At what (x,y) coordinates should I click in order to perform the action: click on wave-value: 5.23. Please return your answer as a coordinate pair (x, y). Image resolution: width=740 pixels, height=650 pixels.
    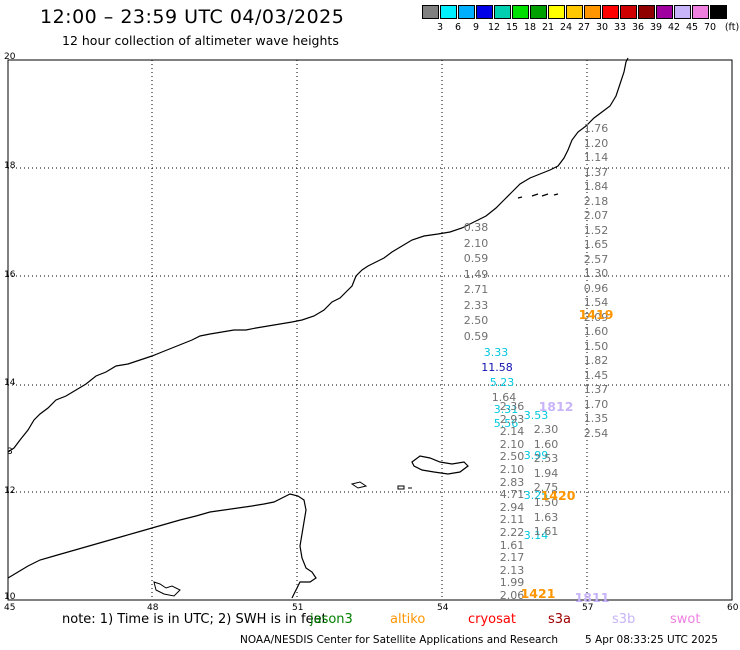
    Looking at the image, I should click on (502, 382).